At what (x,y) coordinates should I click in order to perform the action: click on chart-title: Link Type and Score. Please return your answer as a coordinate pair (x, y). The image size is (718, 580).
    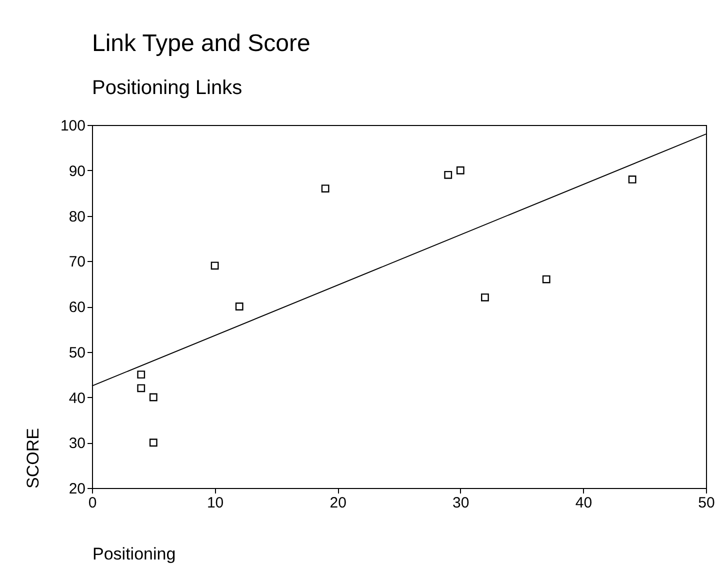
    Looking at the image, I should click on (201, 43).